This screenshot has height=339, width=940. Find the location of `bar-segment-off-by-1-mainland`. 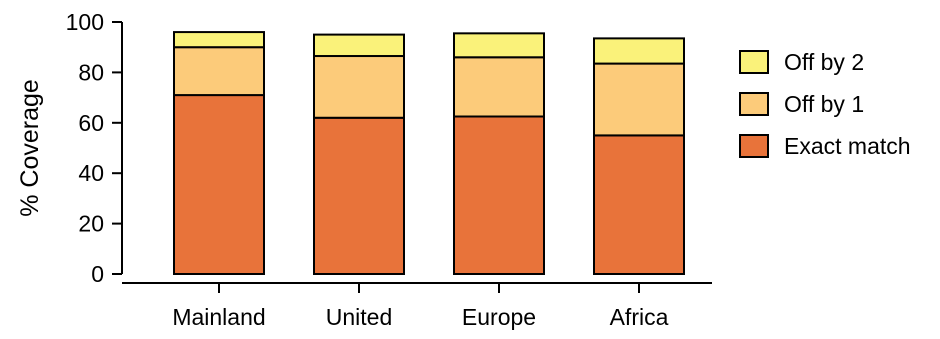

bar-segment-off-by-1-mainland is located at coordinates (219, 71).